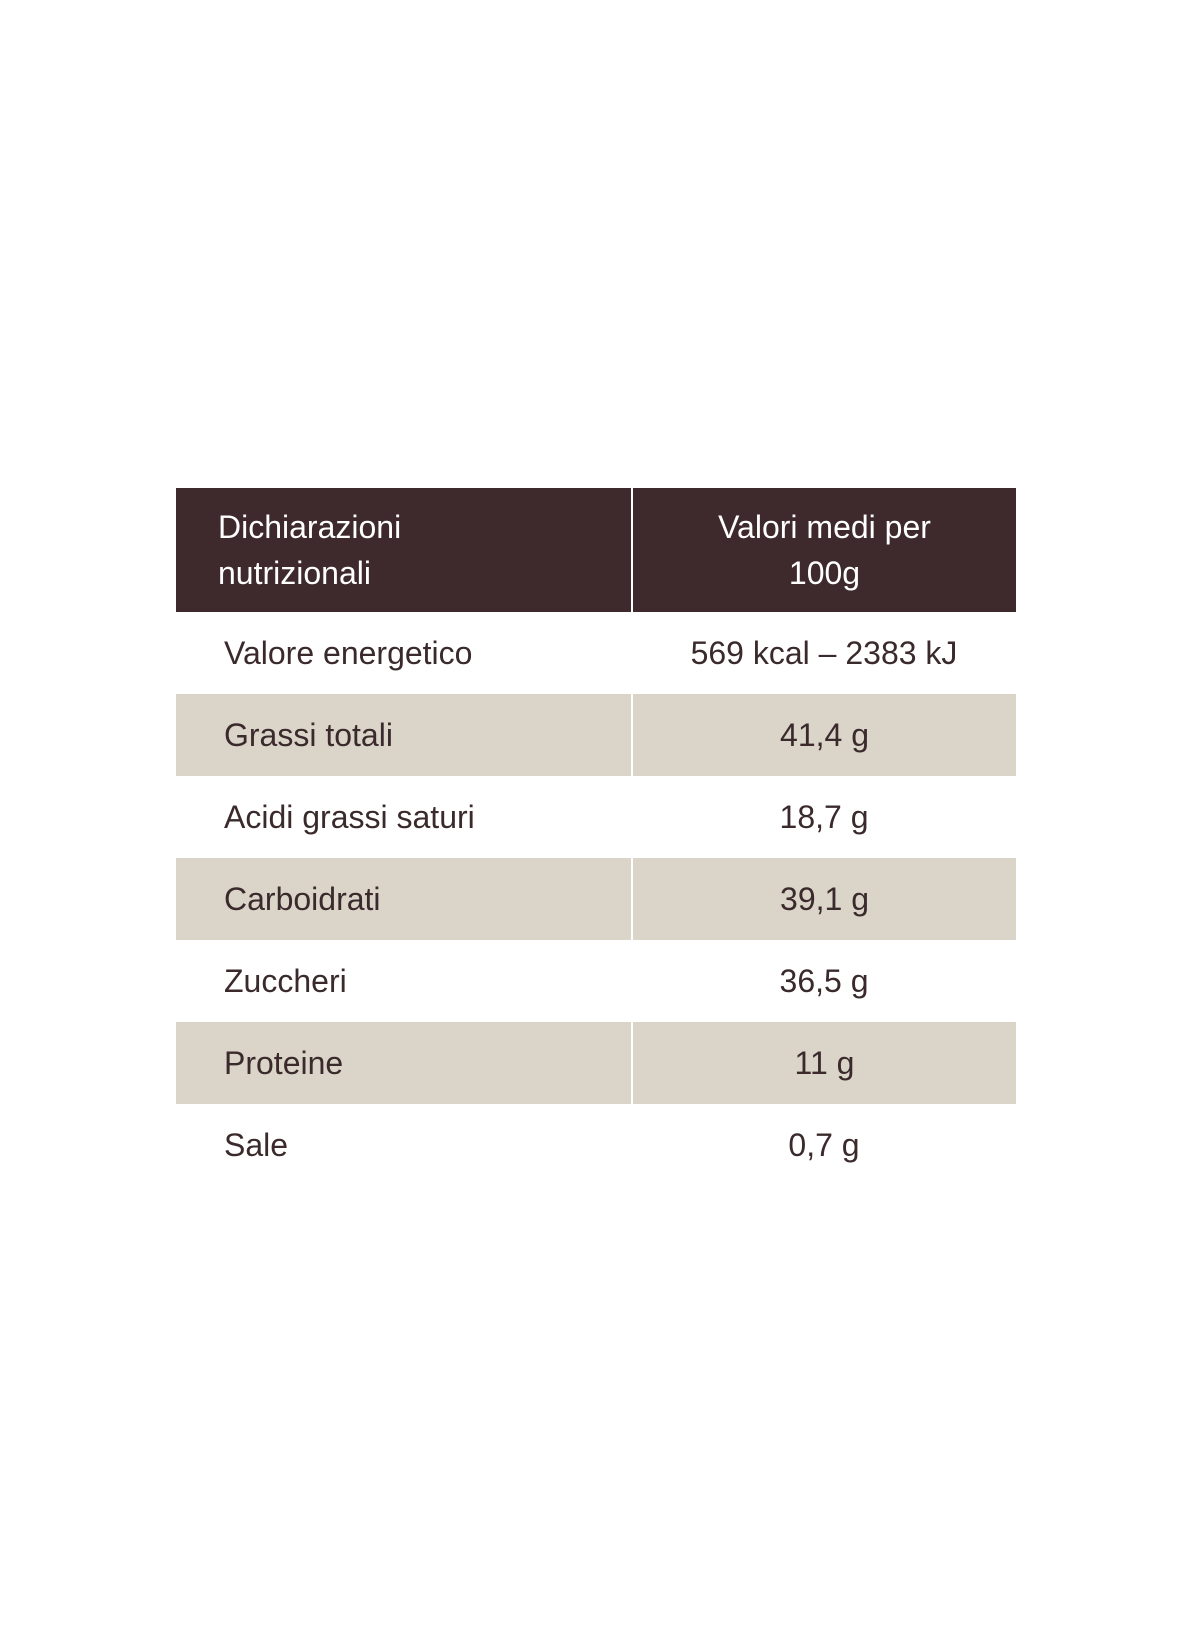 This screenshot has width=1200, height=1645. I want to click on table-row-saturated-fat: Acidi grassi saturi 18,7 g, so click(596, 817).